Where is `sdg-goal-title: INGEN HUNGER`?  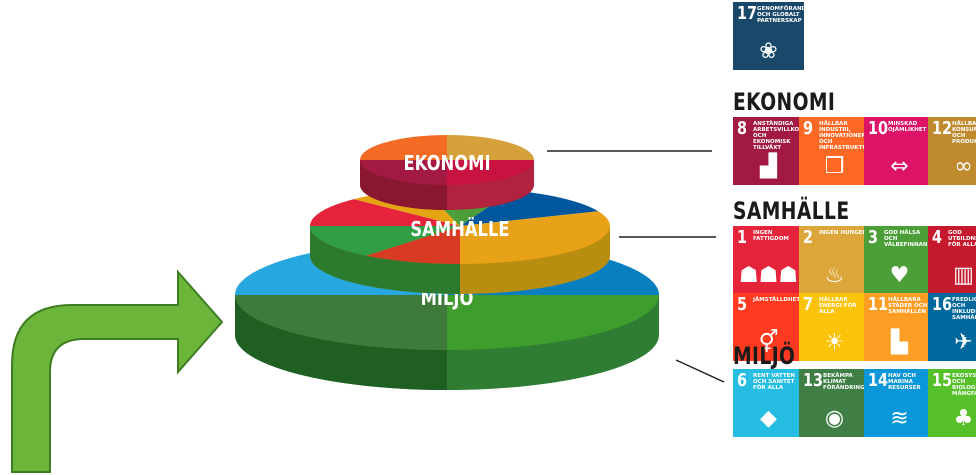 sdg-goal-title: INGEN HUNGER is located at coordinates (843, 233).